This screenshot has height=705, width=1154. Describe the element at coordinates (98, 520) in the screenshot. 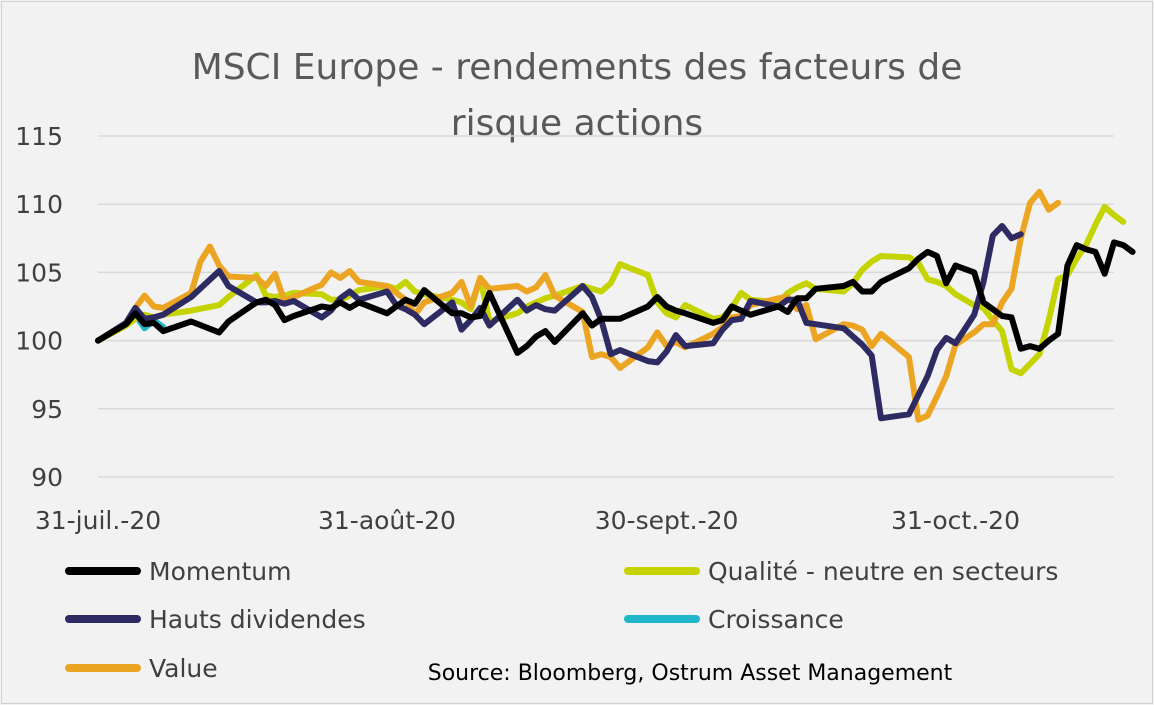

I see `x-tick-label: 31-juil.-20` at that location.